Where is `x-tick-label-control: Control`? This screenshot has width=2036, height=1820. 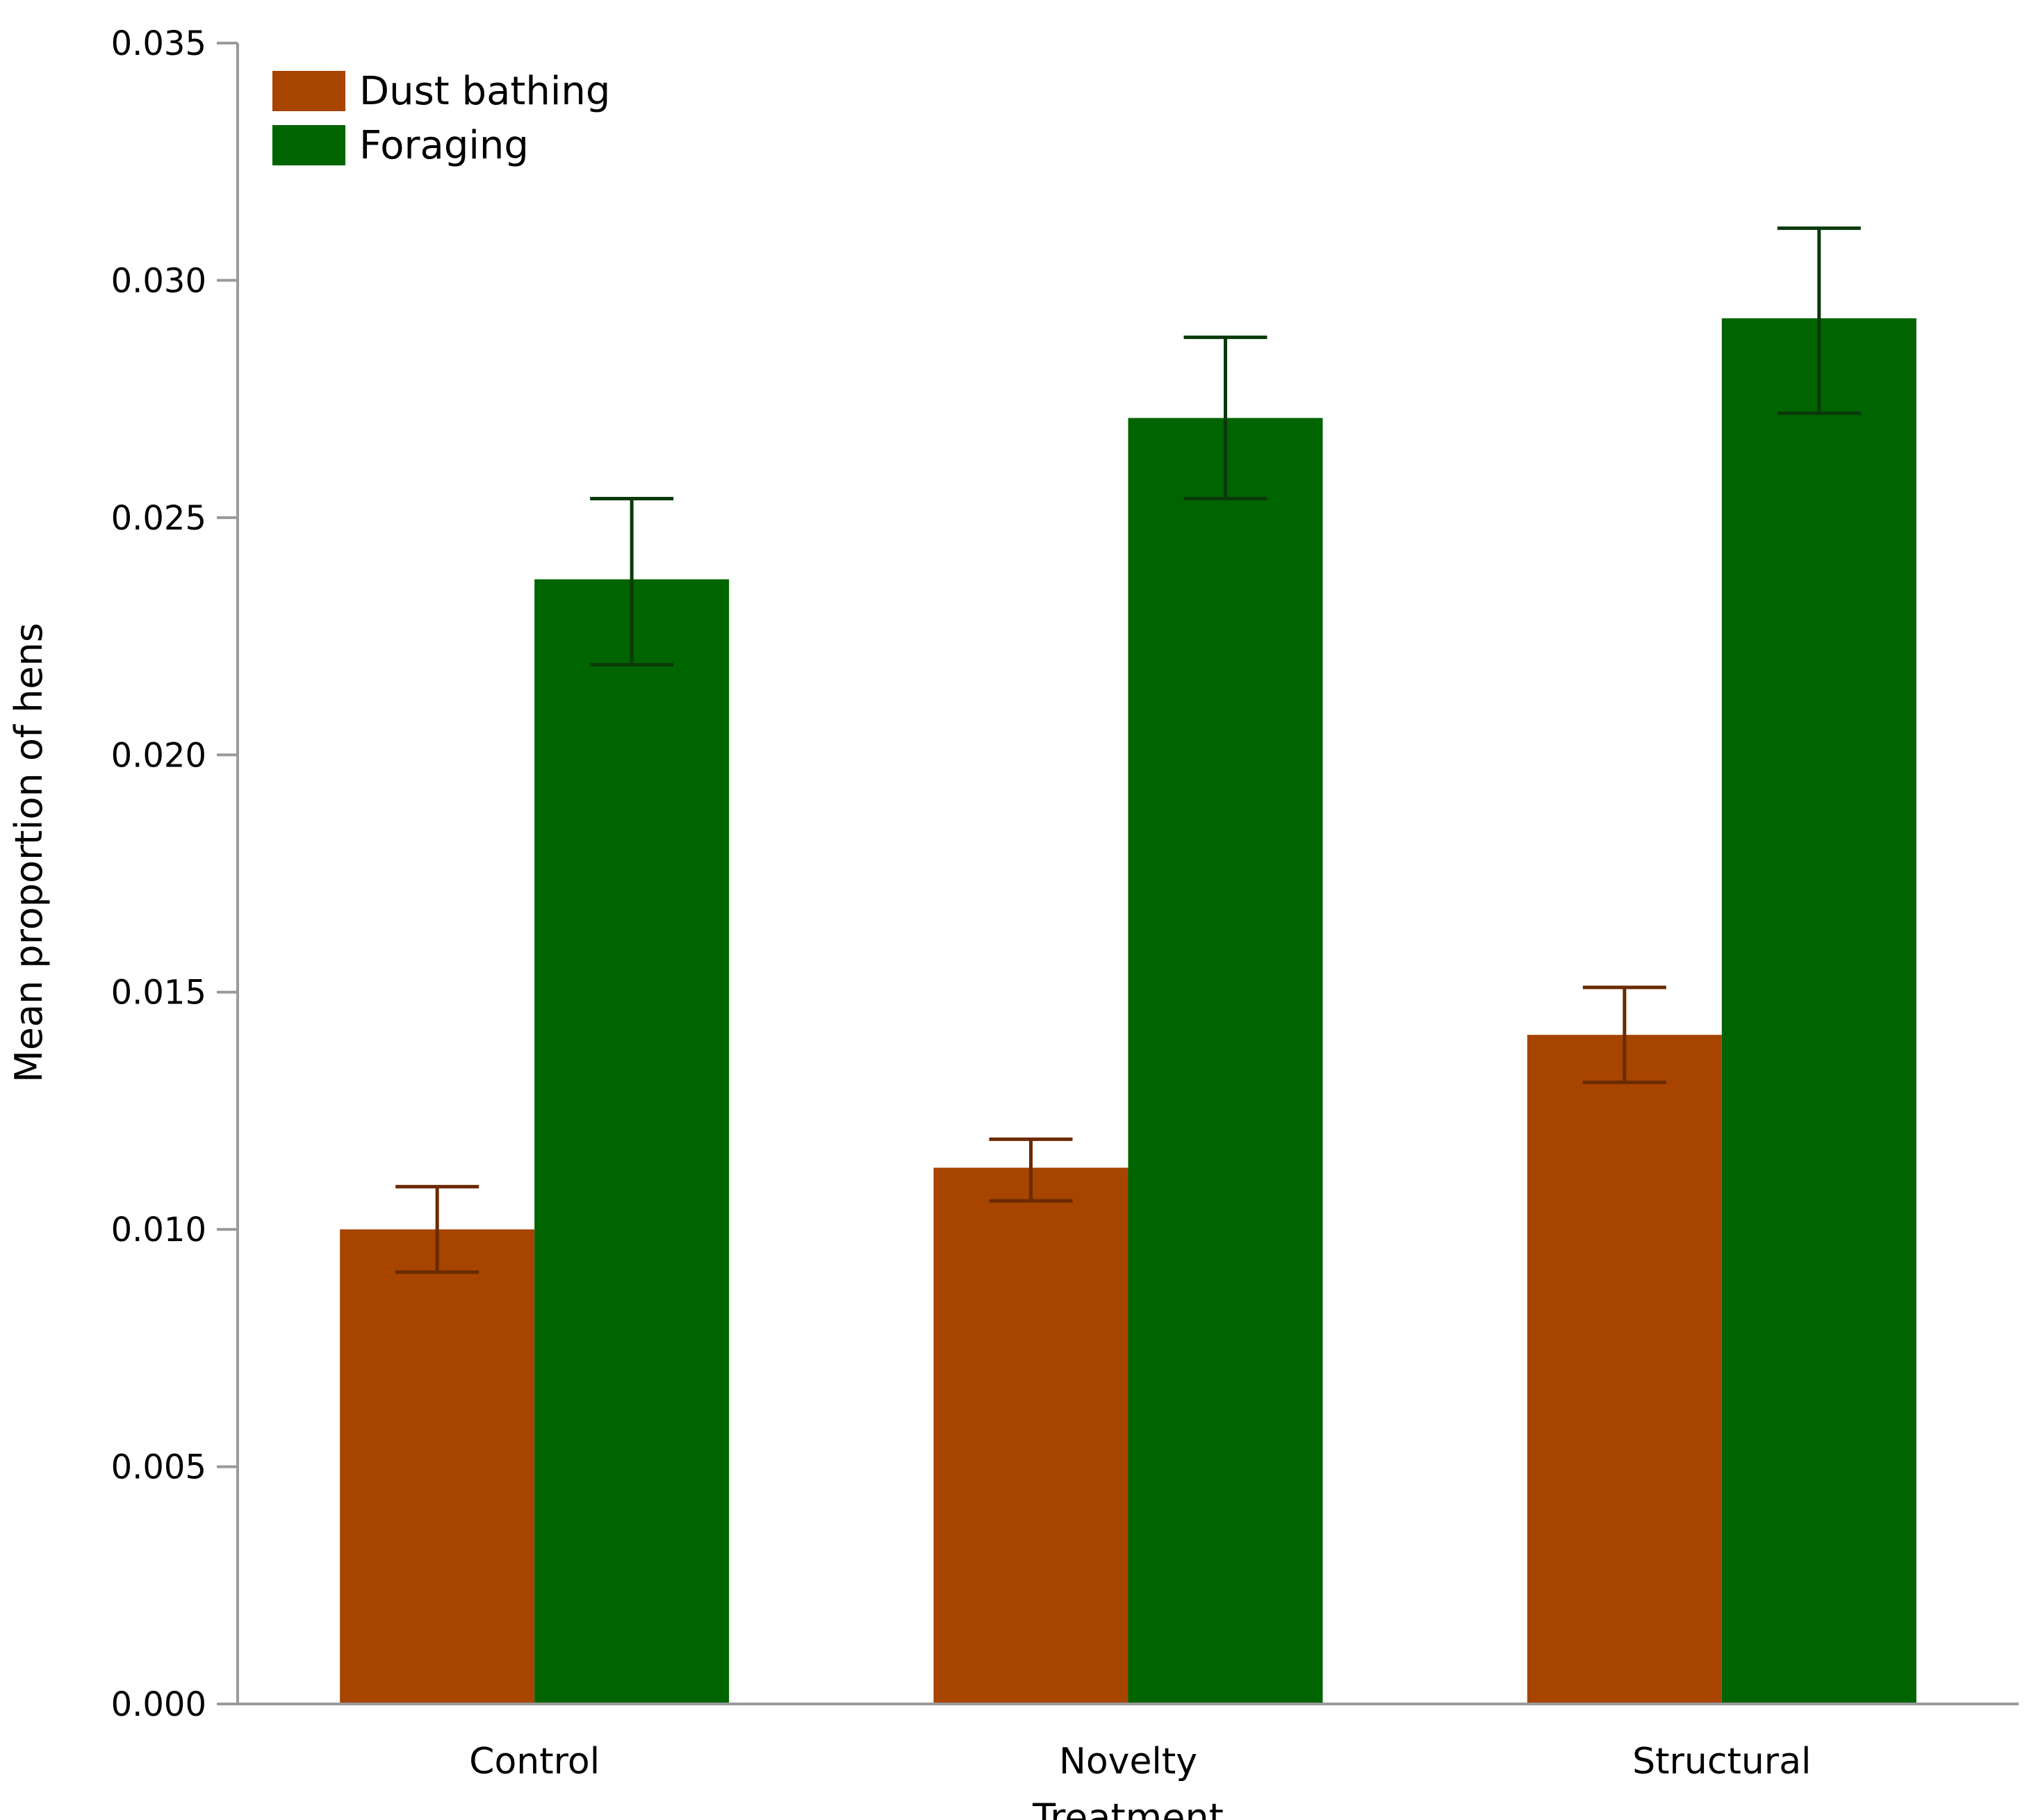 x-tick-label-control: Control is located at coordinates (534, 1761).